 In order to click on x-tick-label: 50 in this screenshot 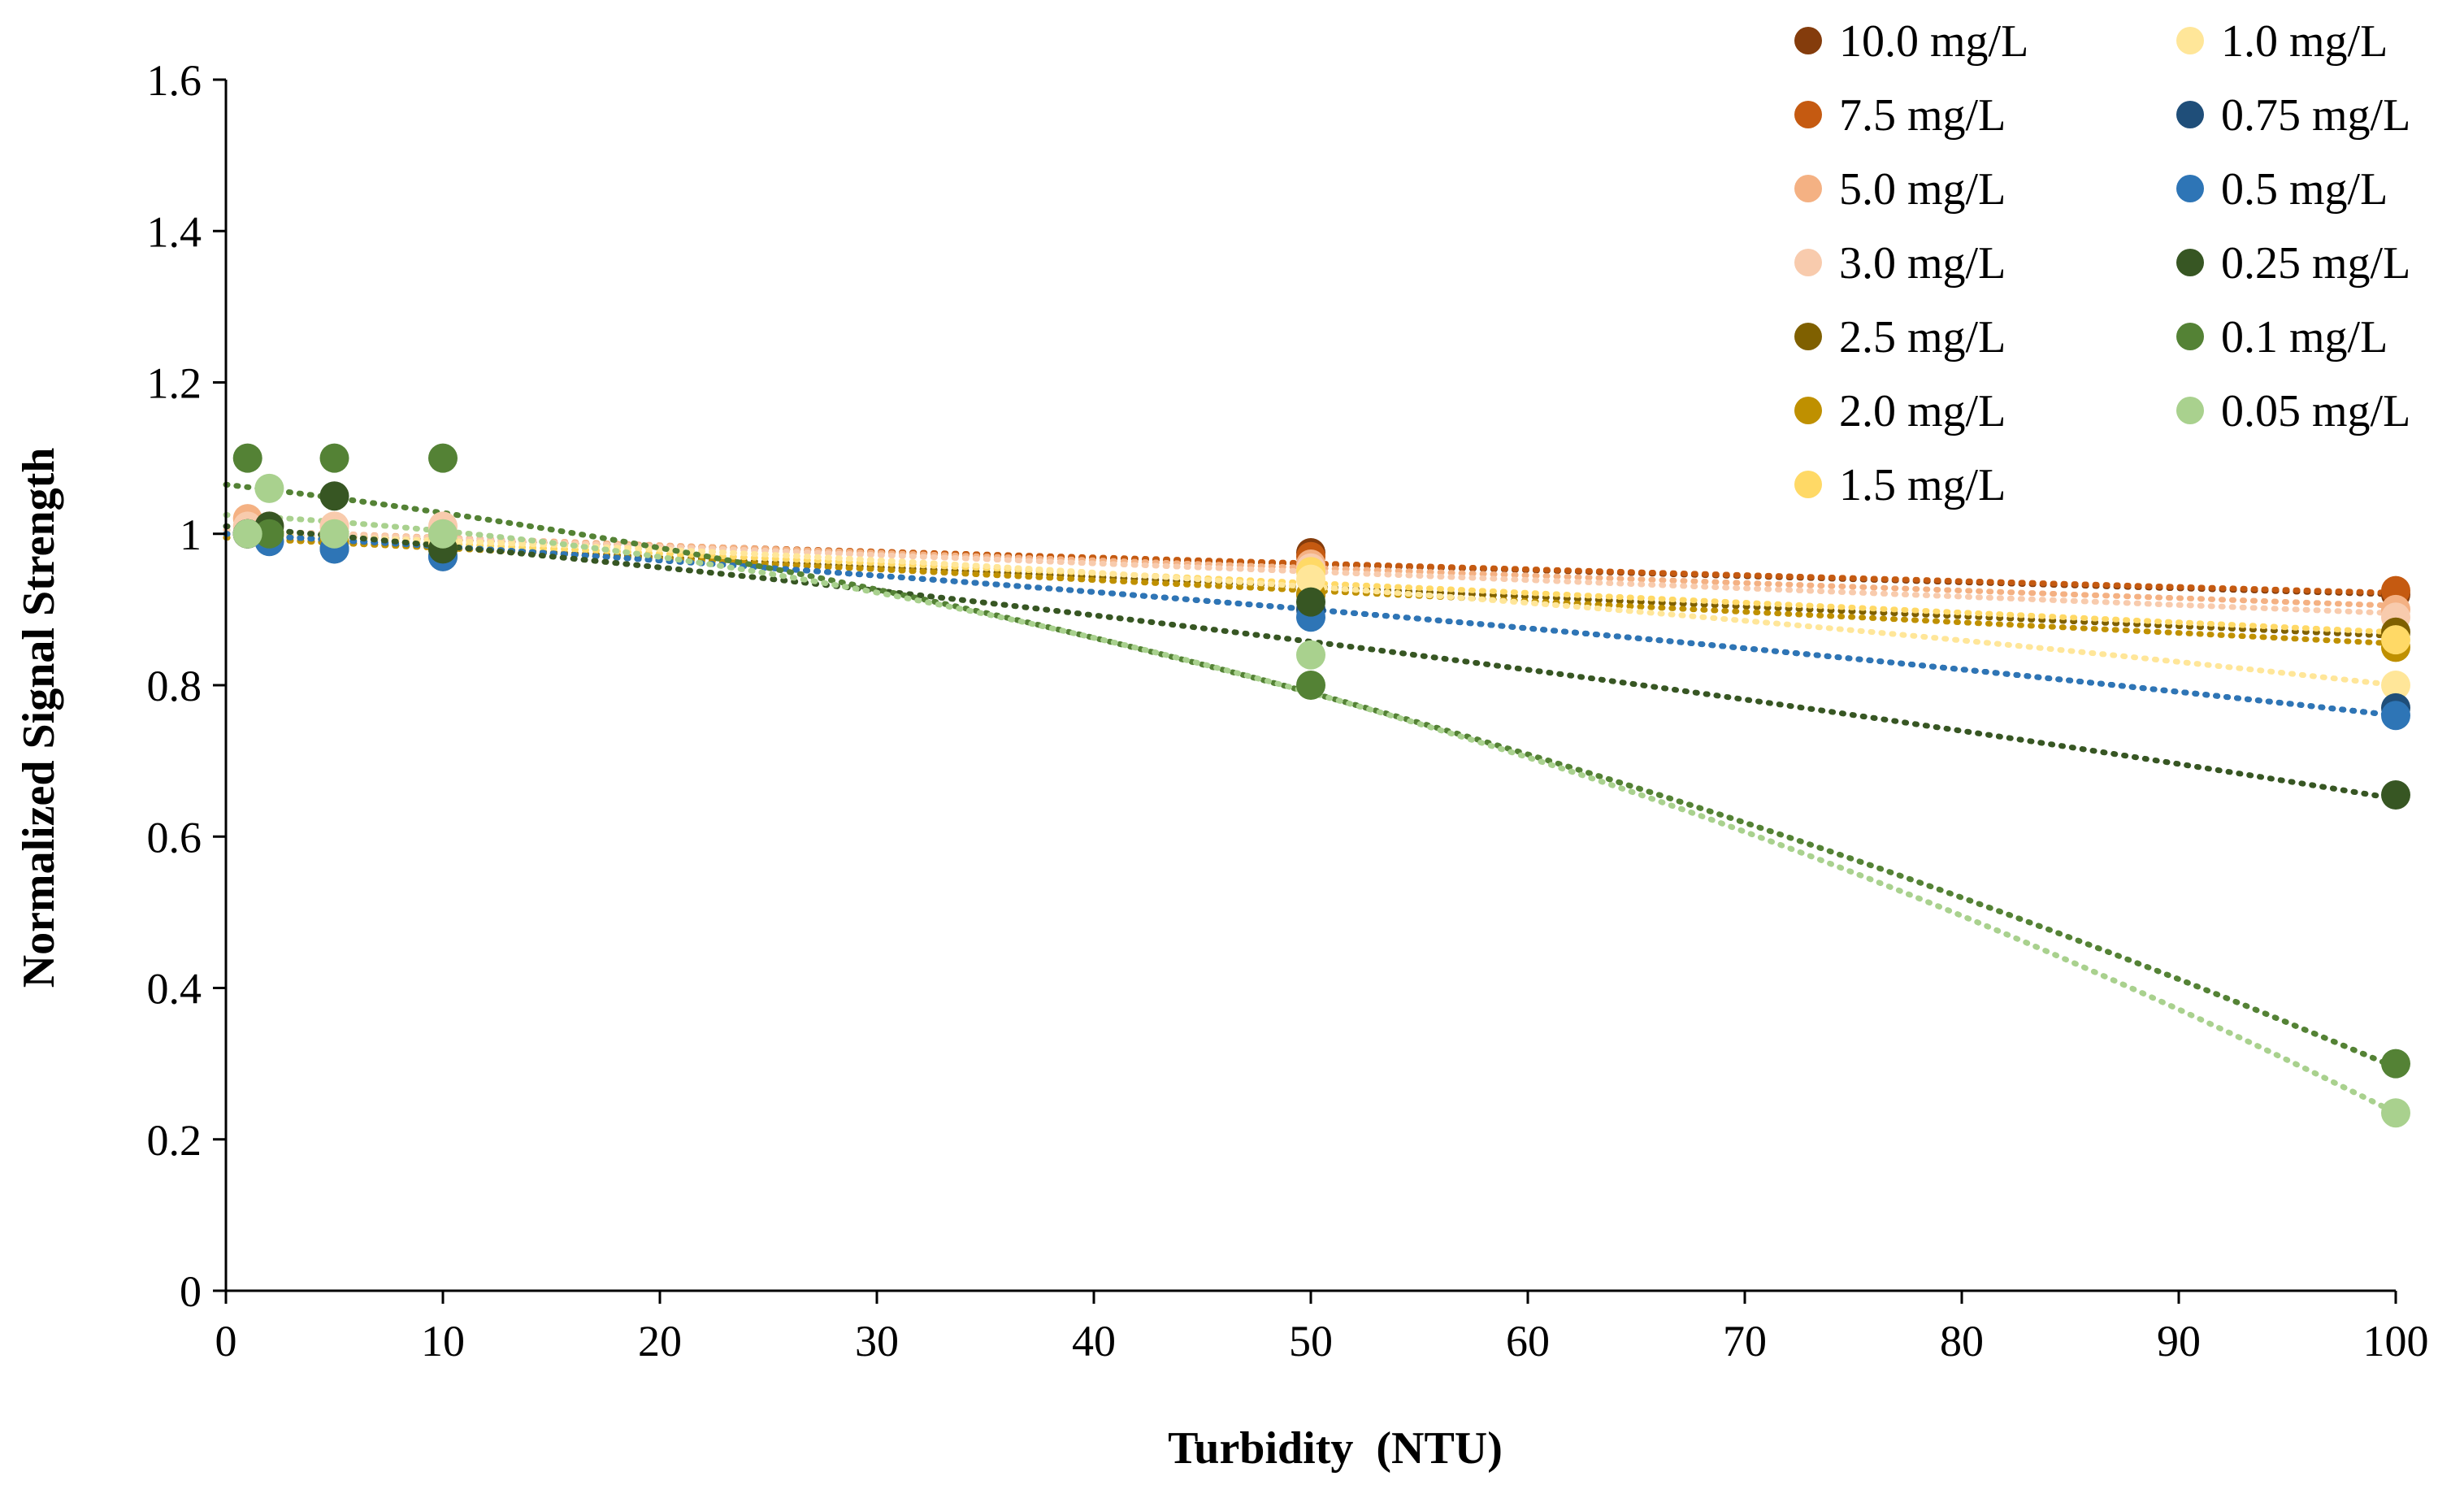, I will do `click(1311, 1341)`.